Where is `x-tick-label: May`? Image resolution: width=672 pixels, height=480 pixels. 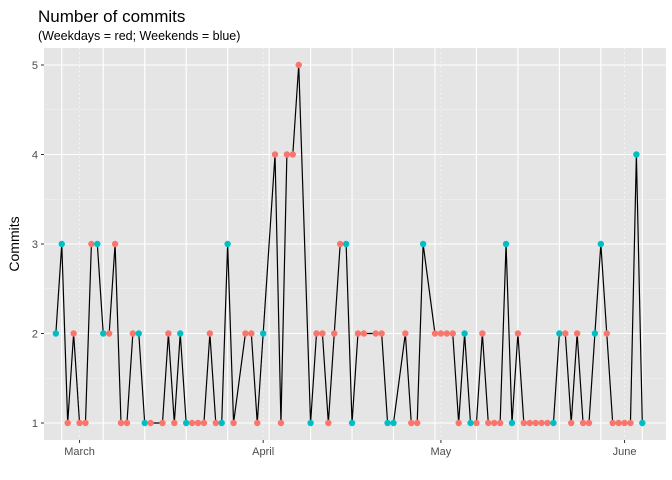
x-tick-label: May is located at coordinates (441, 452).